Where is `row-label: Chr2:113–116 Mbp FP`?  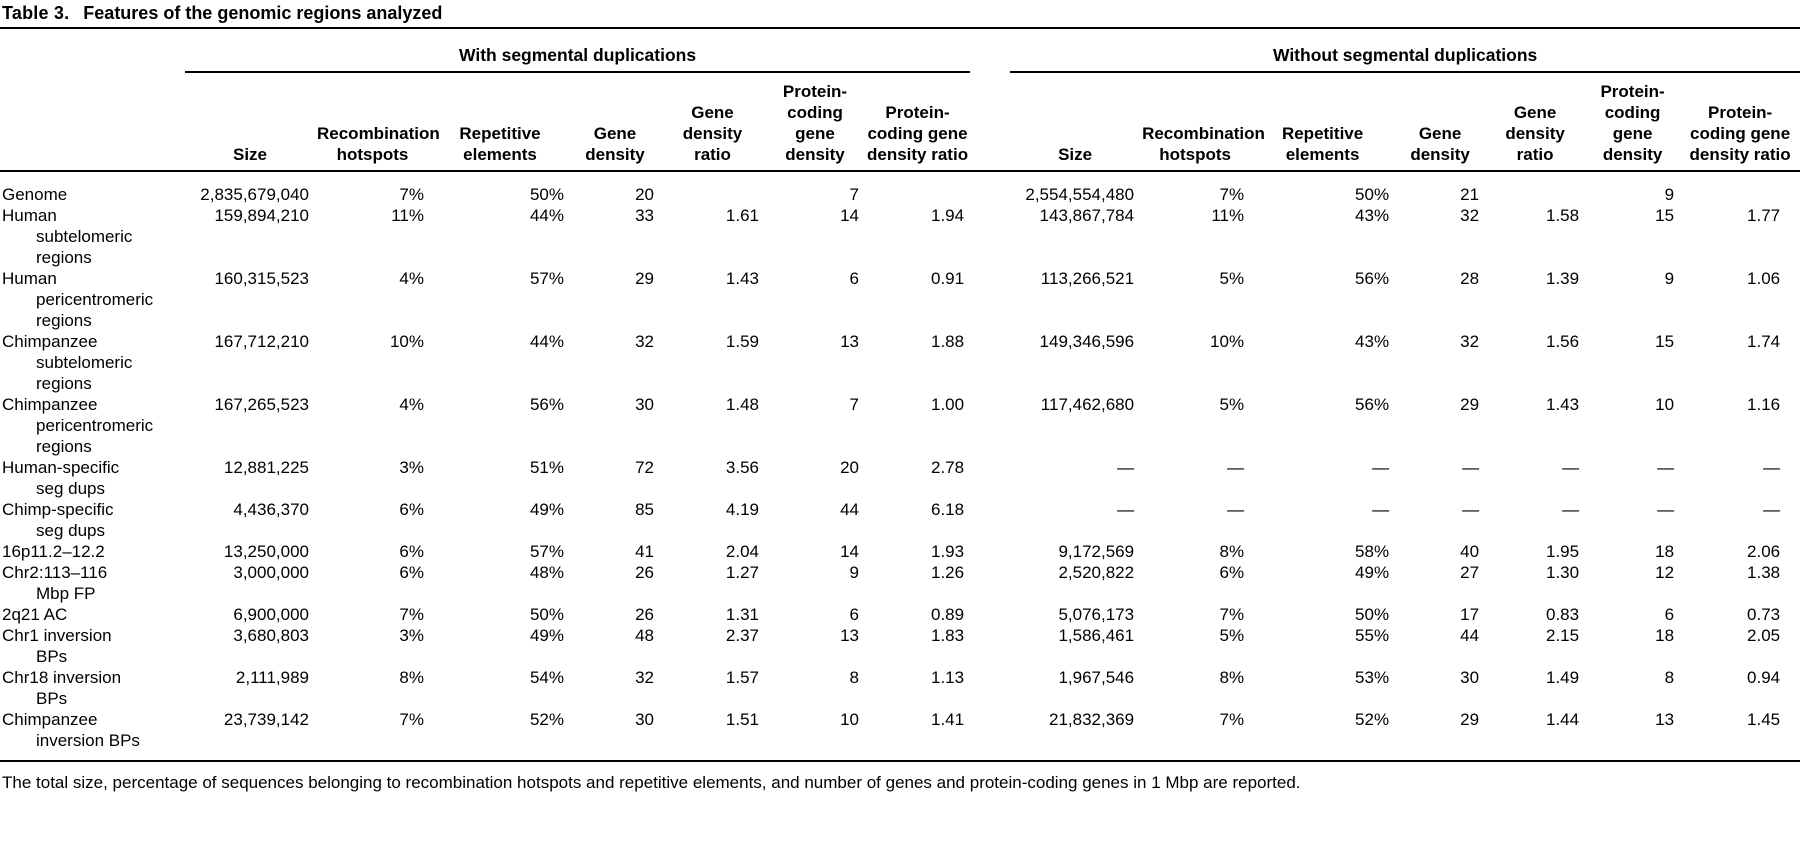 row-label: Chr2:113–116 Mbp FP is located at coordinates (55, 583).